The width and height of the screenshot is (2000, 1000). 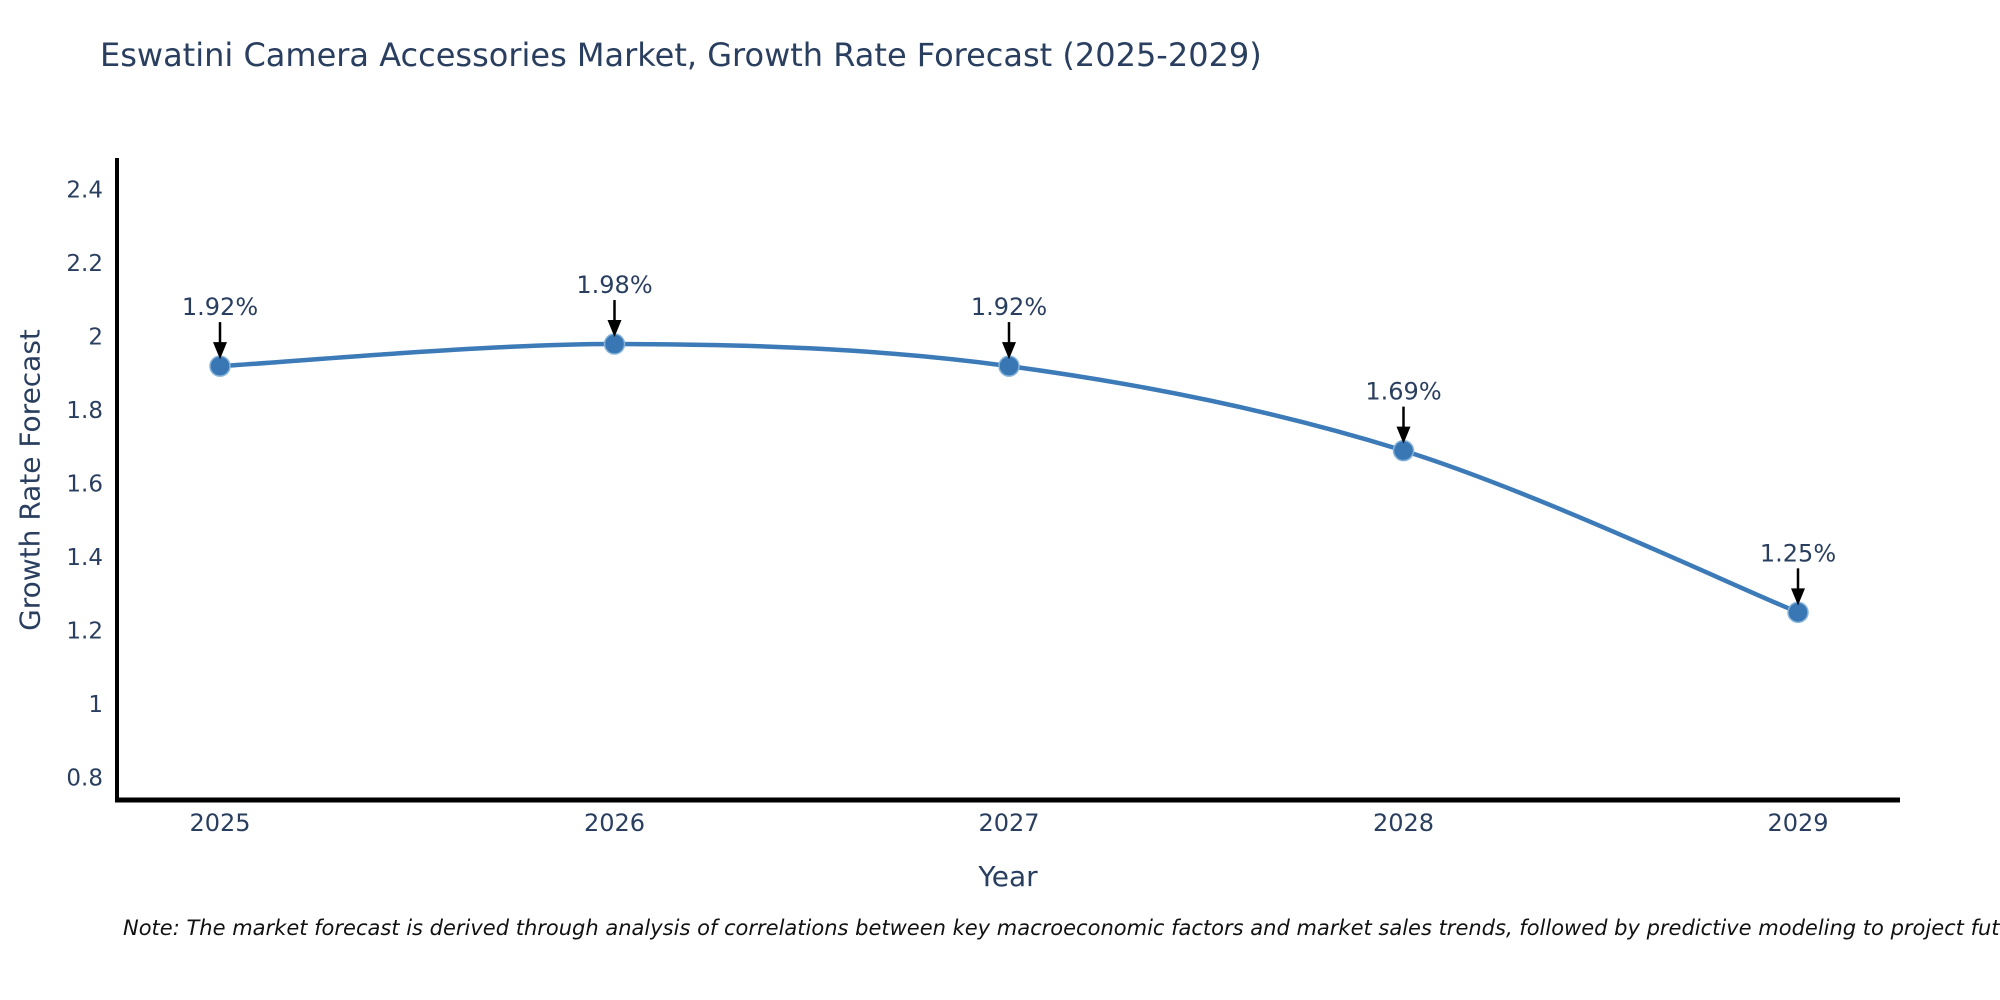 I want to click on y-tick-label: 1.4, so click(x=84, y=558).